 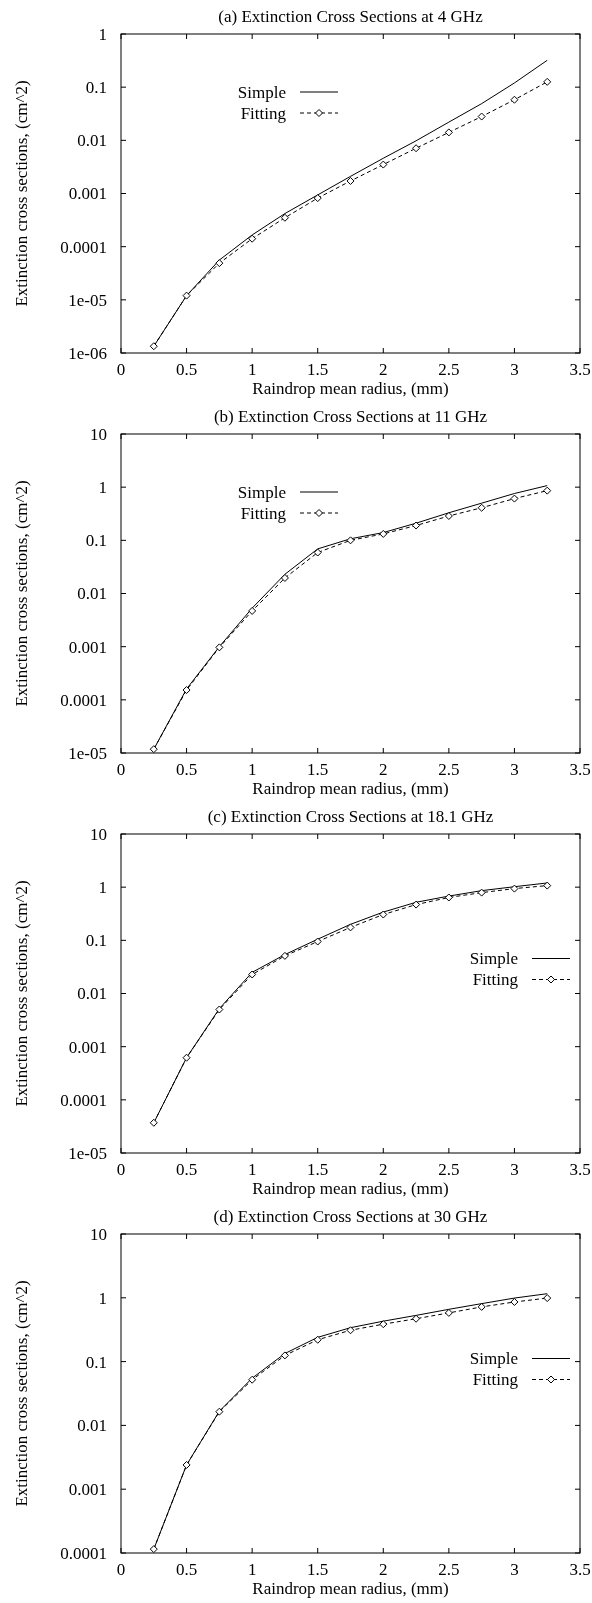 I want to click on chart-title: (c) Extinction Cross Sections at 18.1 GHz, so click(x=350, y=816).